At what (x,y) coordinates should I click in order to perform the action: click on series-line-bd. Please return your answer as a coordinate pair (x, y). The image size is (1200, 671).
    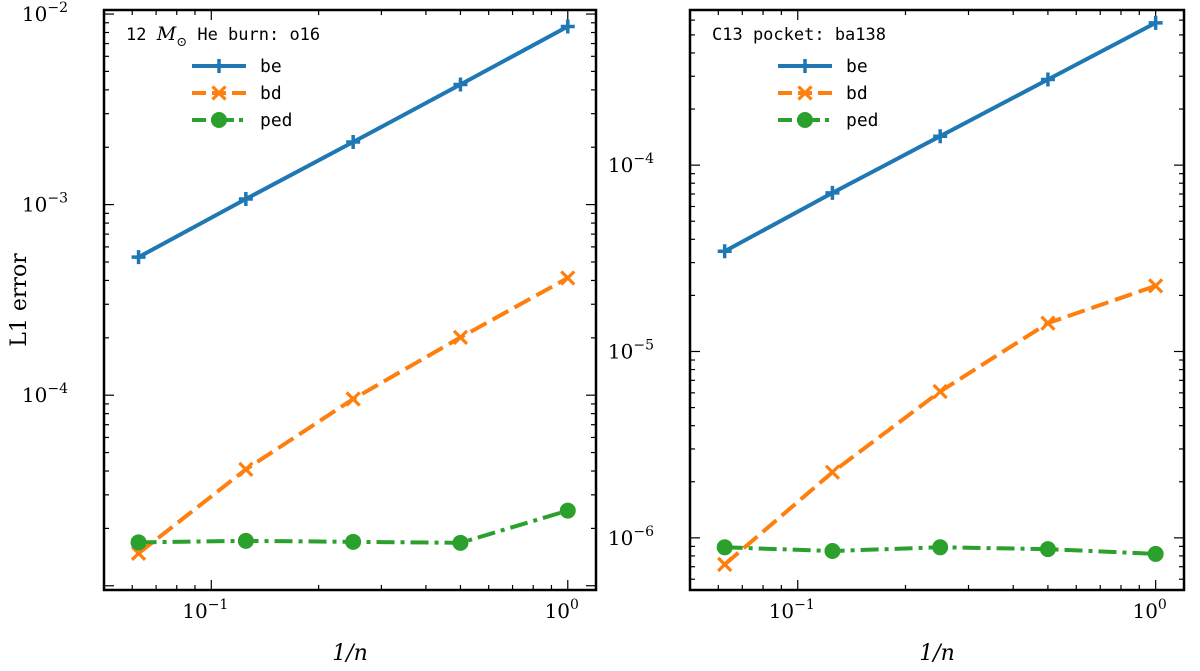
    Looking at the image, I should click on (353, 415).